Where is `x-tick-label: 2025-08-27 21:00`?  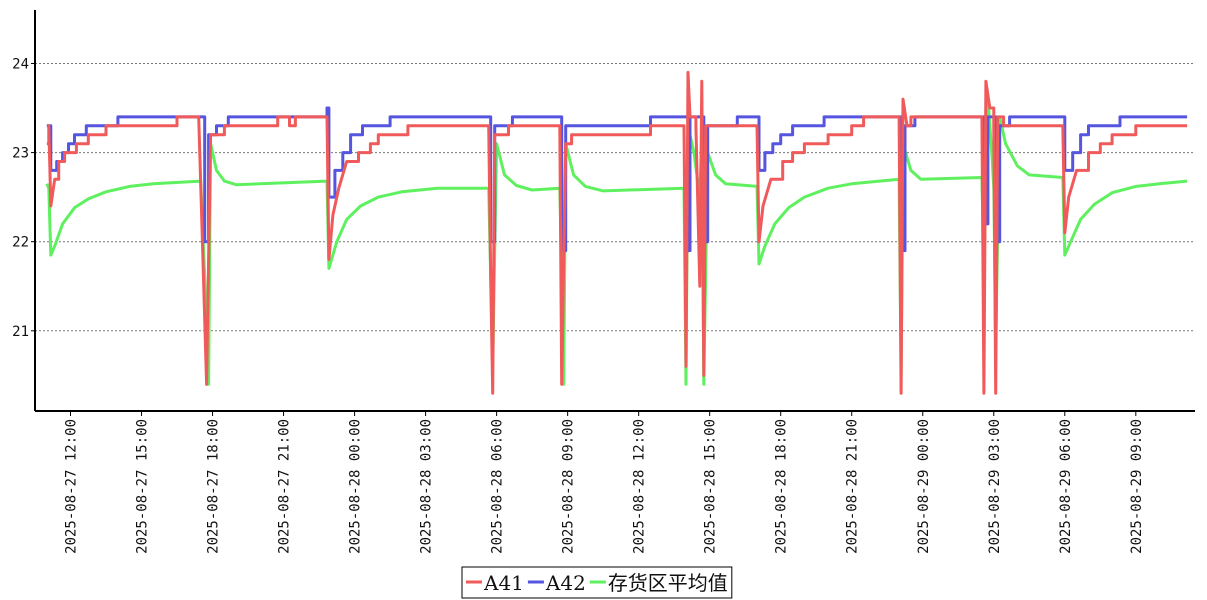
x-tick-label: 2025-08-27 21:00 is located at coordinates (285, 486).